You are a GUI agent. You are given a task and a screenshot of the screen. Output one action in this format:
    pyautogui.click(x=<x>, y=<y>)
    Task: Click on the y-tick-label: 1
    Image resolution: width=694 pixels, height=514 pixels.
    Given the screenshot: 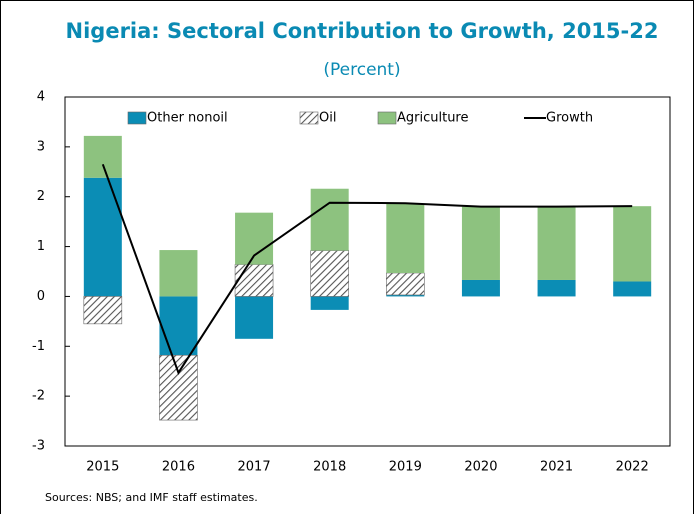 What is the action you would take?
    pyautogui.click(x=41, y=246)
    